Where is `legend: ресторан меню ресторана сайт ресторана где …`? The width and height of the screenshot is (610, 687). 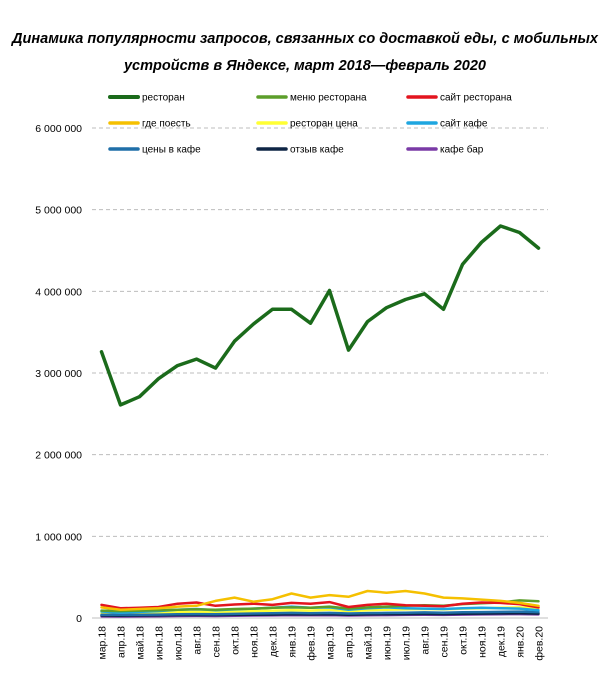
legend: ресторан меню ресторана сайт ресторана где … is located at coordinates (310, 124).